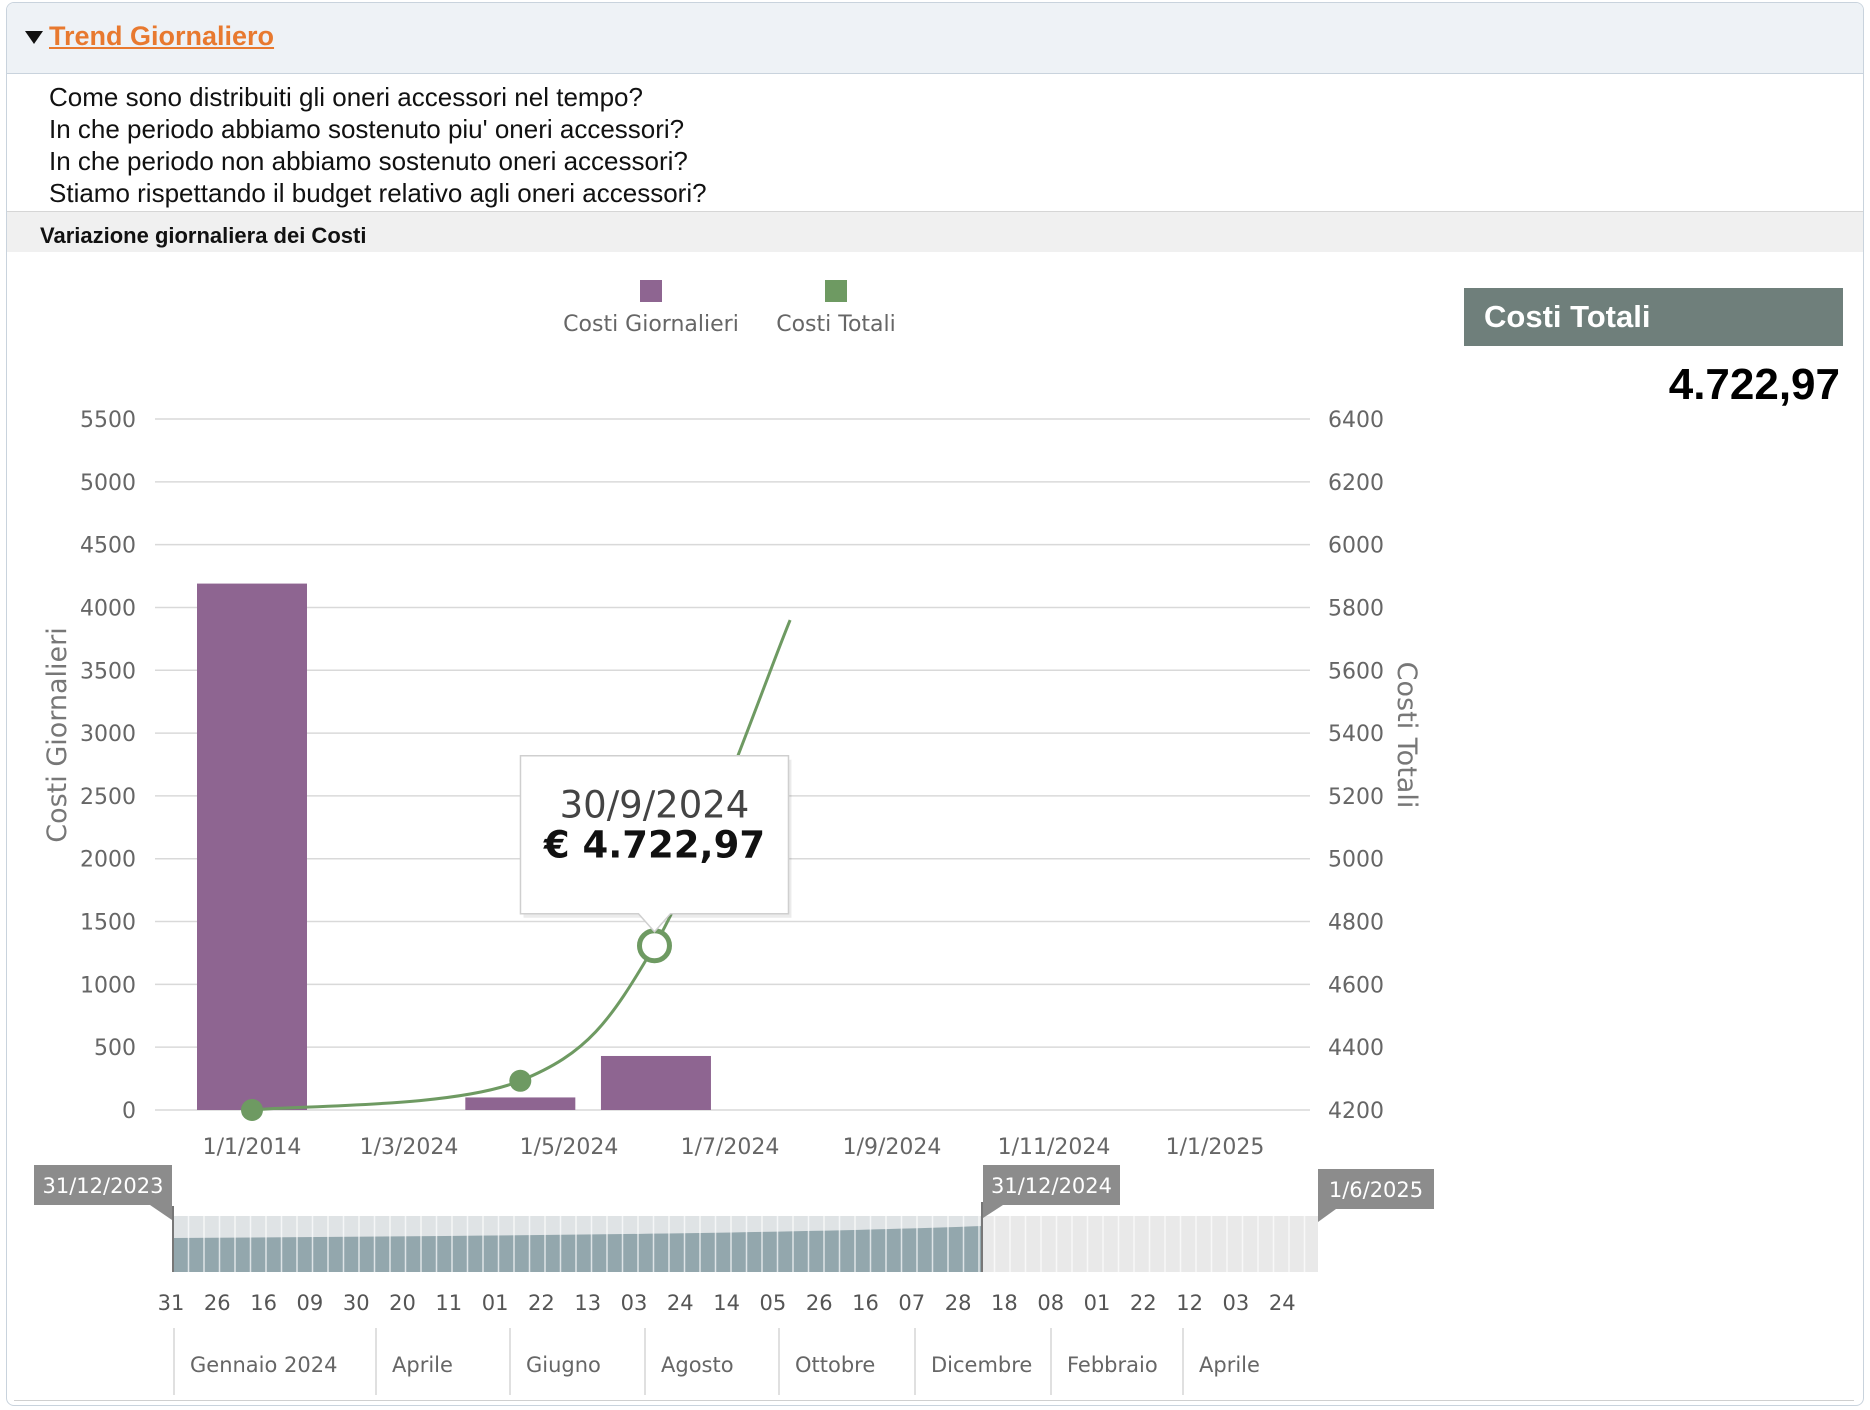  What do you see at coordinates (448, 1303) in the screenshot?
I see `navigator-day-tick: 11` at bounding box center [448, 1303].